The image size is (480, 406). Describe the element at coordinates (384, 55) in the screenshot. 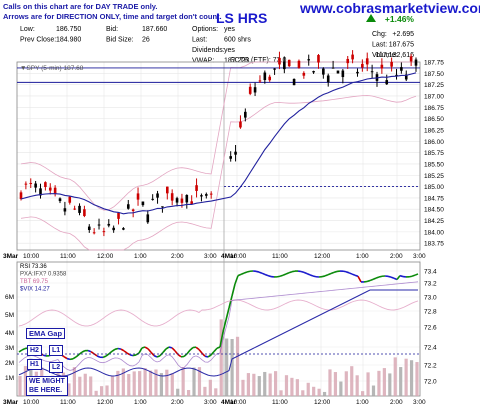

I see `quote-right-label: Volume:` at that location.